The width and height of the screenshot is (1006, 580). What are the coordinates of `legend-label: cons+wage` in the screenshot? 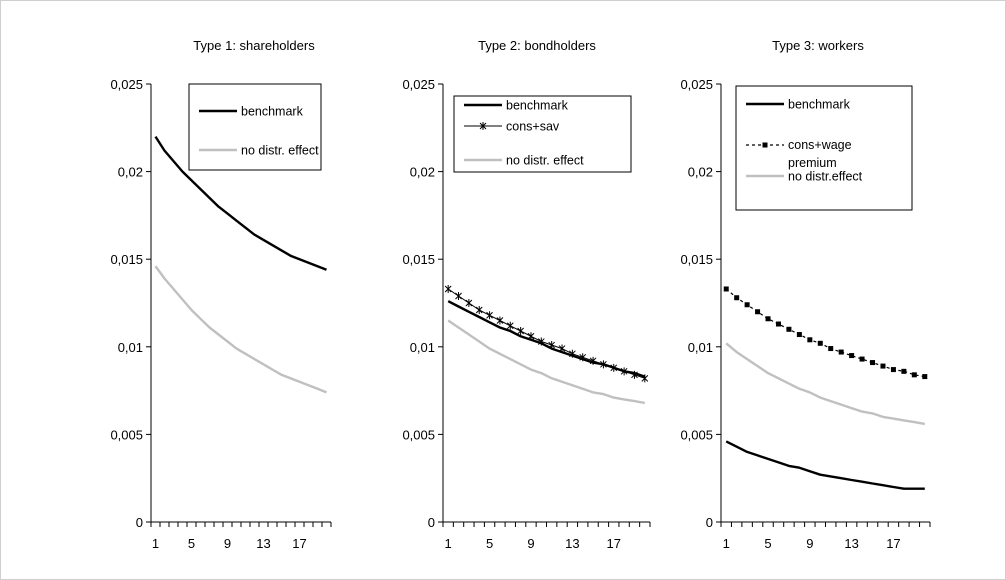 It's located at (820, 145).